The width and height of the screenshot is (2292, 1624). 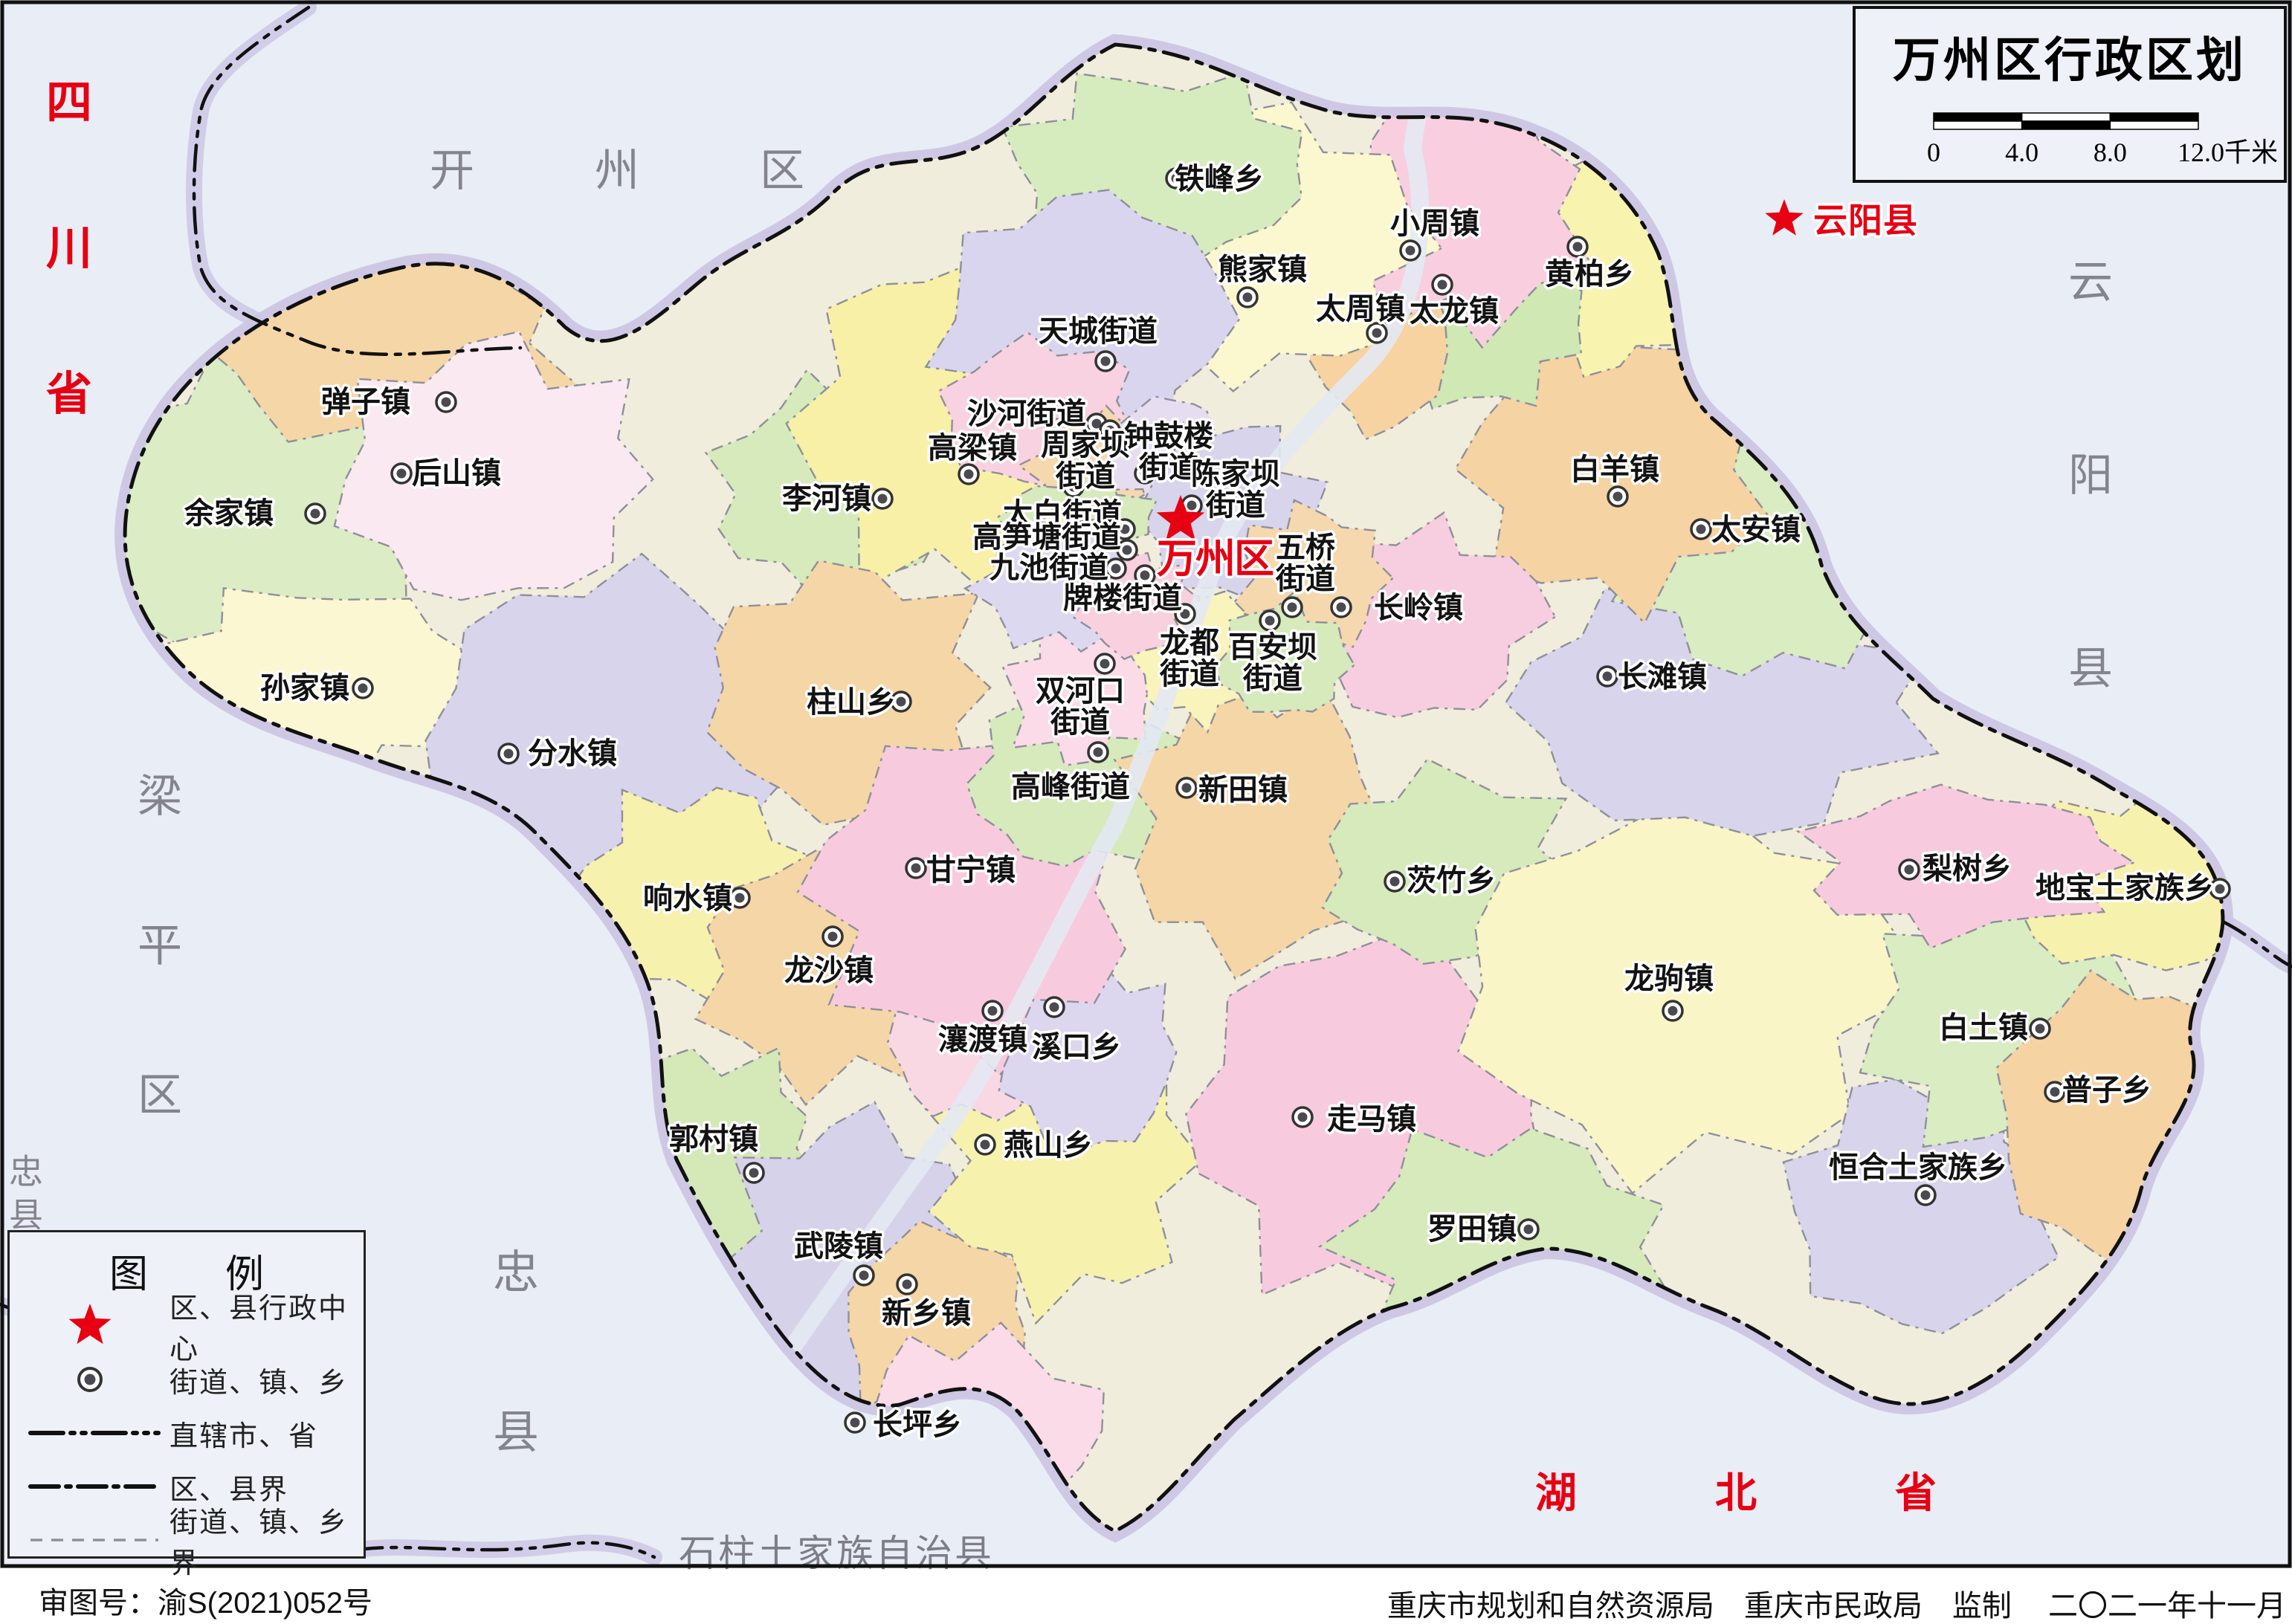 What do you see at coordinates (1784, 217) in the screenshot?
I see `admin-center-star-icon` at bounding box center [1784, 217].